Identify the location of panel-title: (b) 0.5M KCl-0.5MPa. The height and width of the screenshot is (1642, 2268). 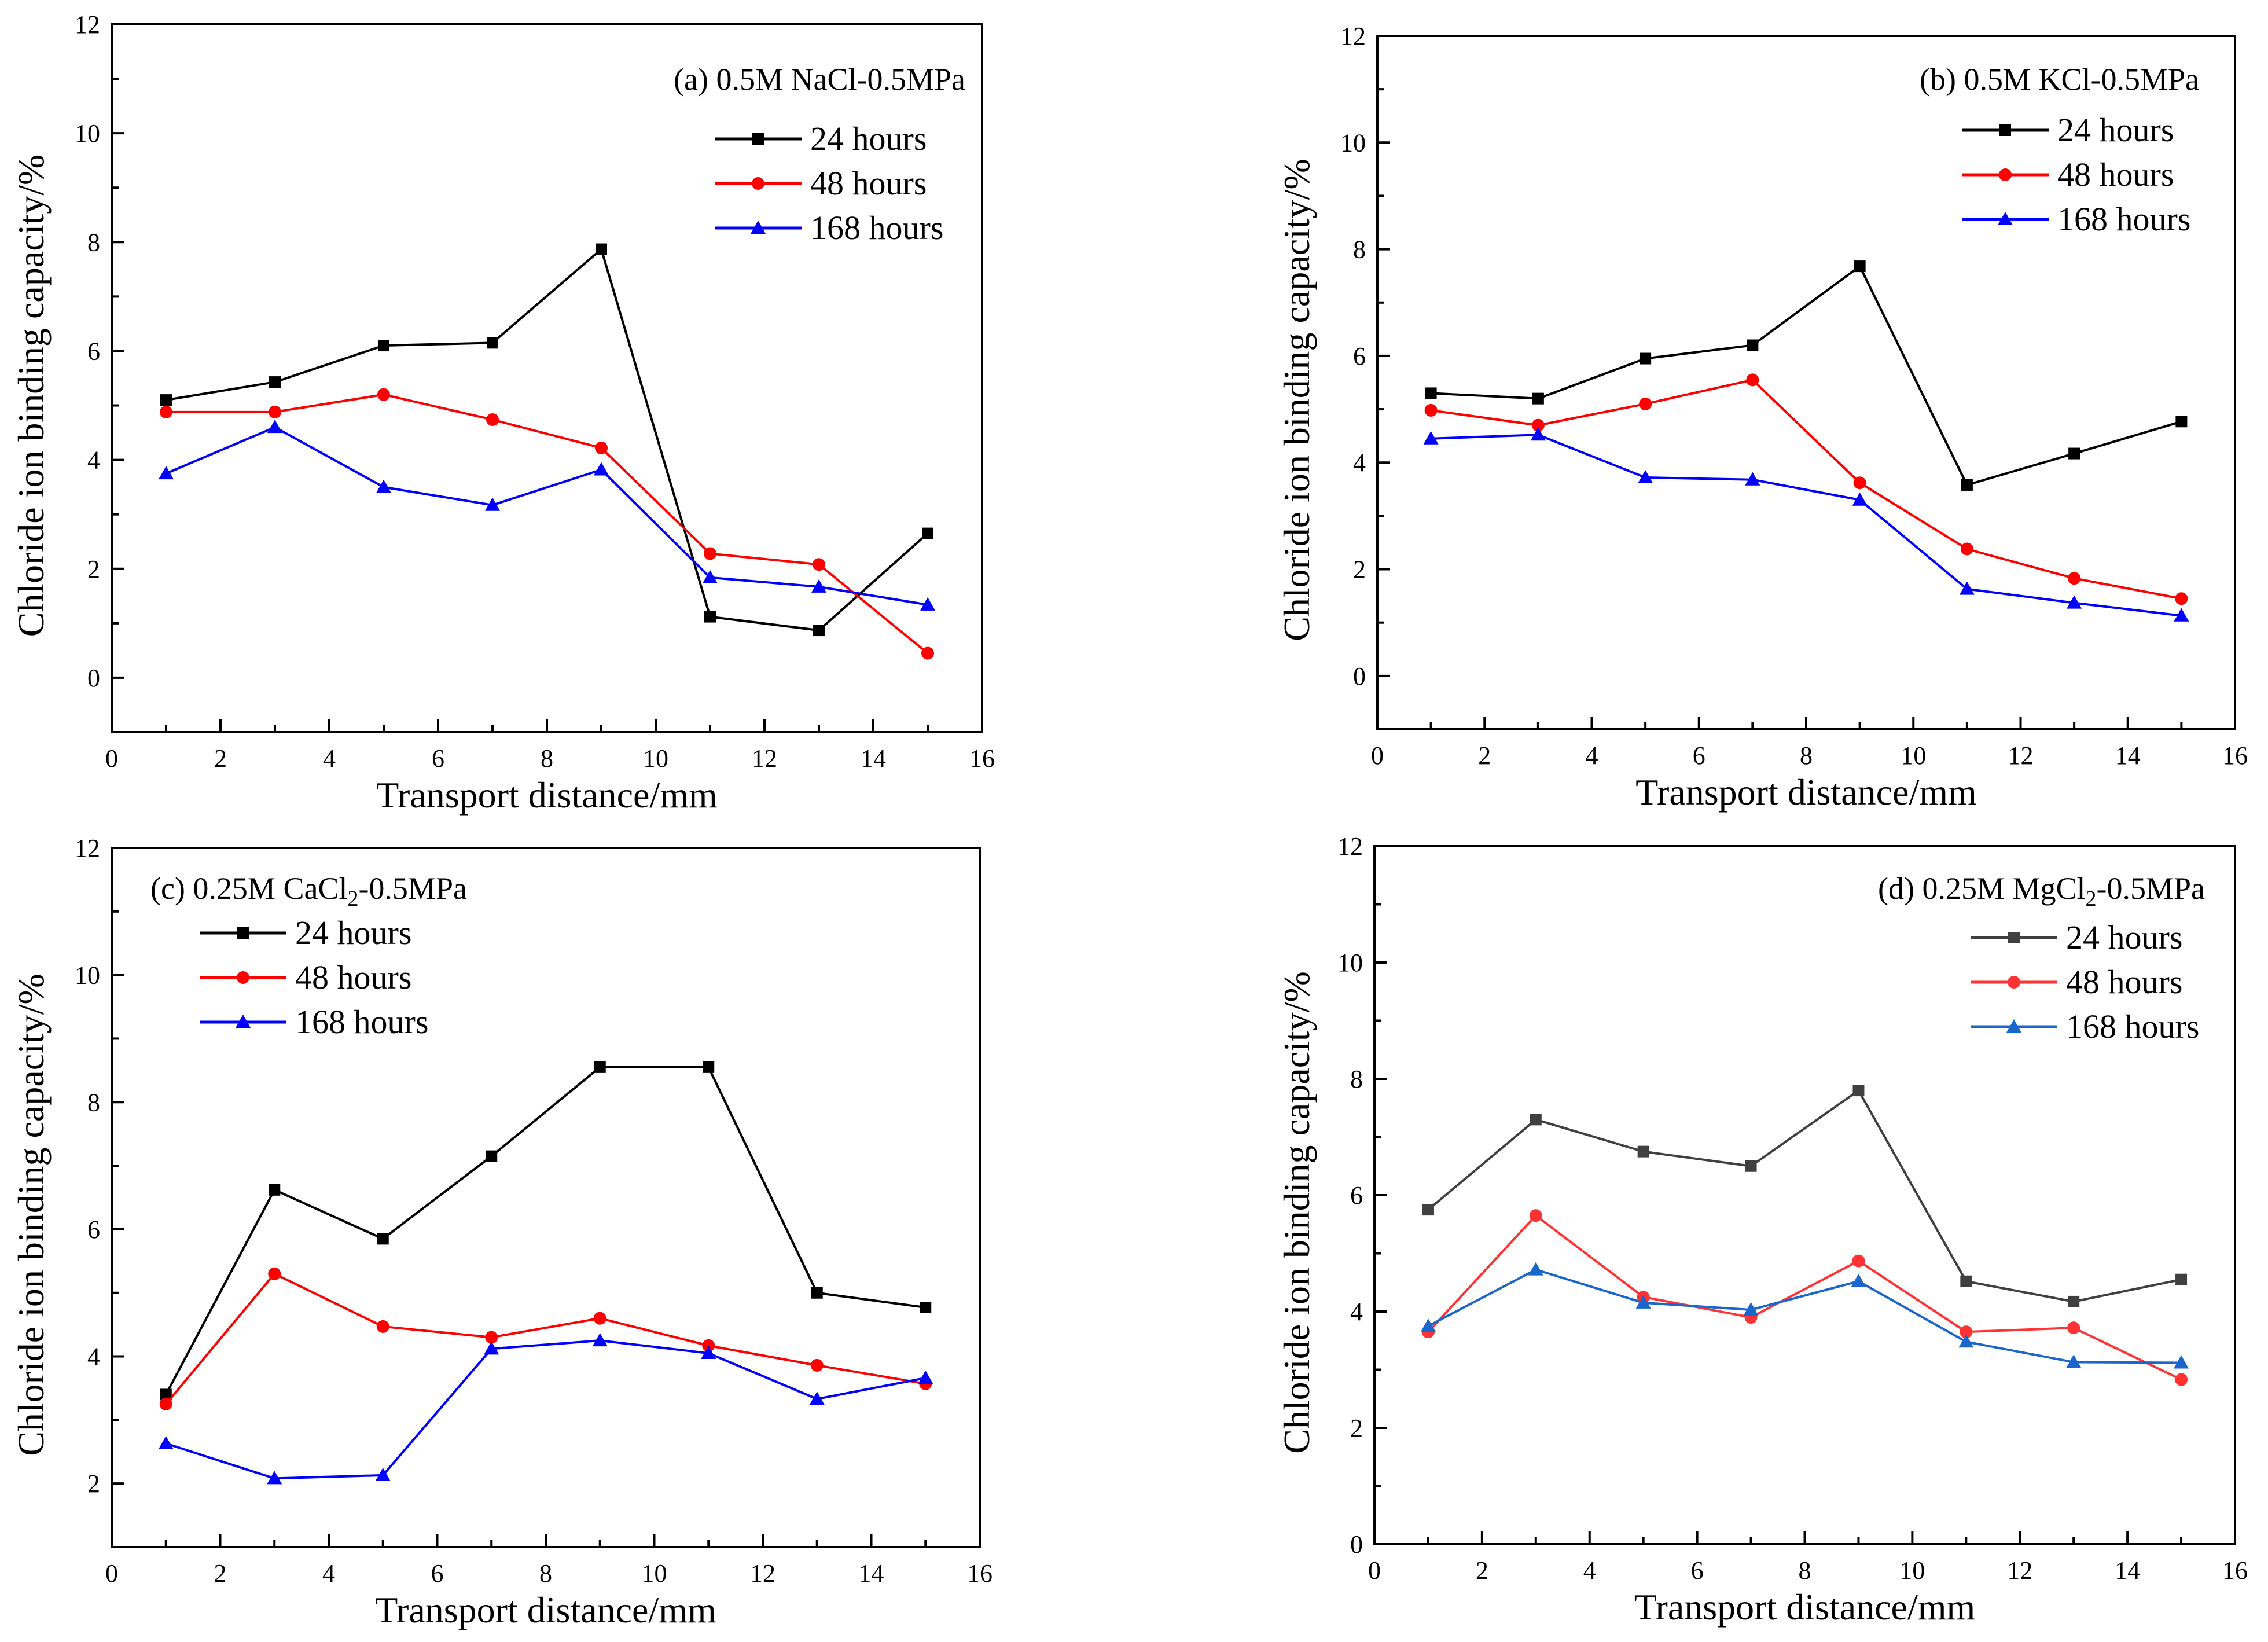
(2059, 79).